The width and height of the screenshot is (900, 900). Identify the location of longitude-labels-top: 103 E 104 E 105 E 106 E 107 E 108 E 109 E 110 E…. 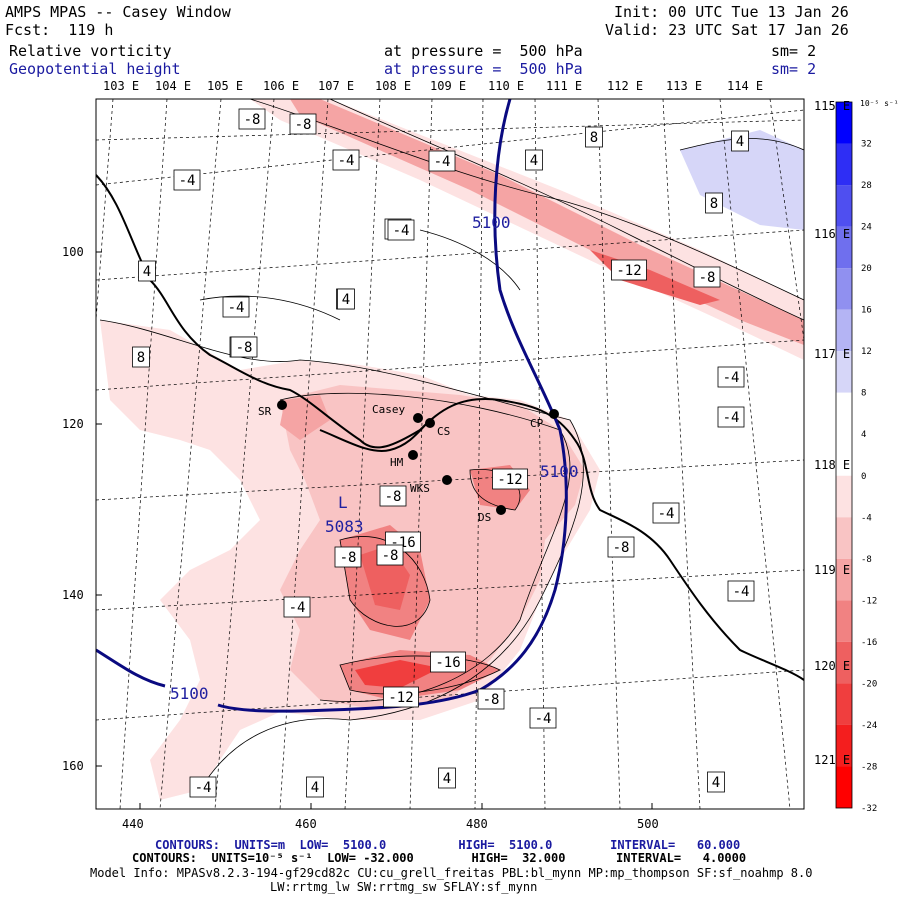
(433, 86).